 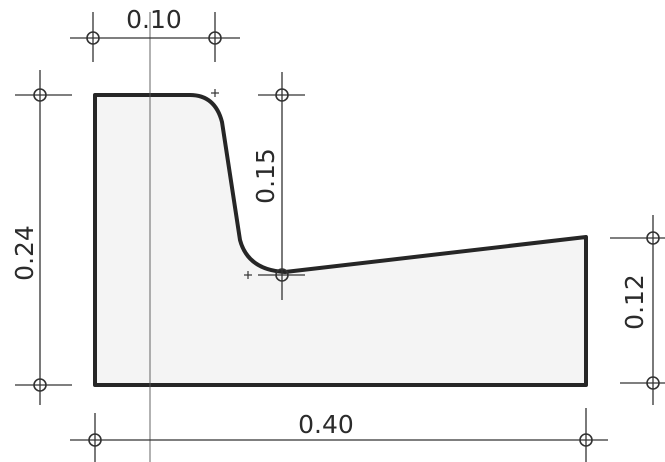 I want to click on dimension-middle-height: 0.15, so click(x=278, y=186).